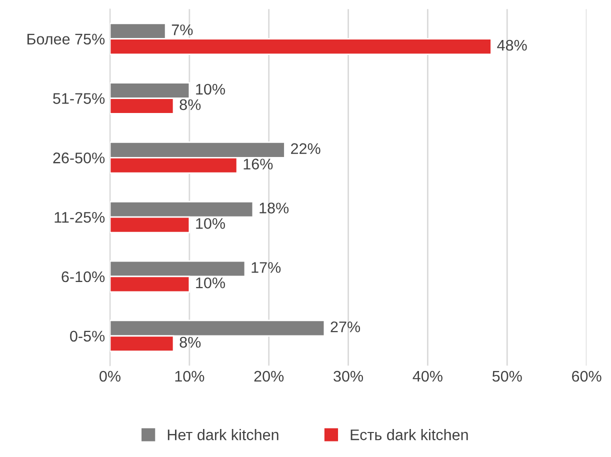  What do you see at coordinates (427, 376) in the screenshot?
I see `x-tick-label: 40%` at bounding box center [427, 376].